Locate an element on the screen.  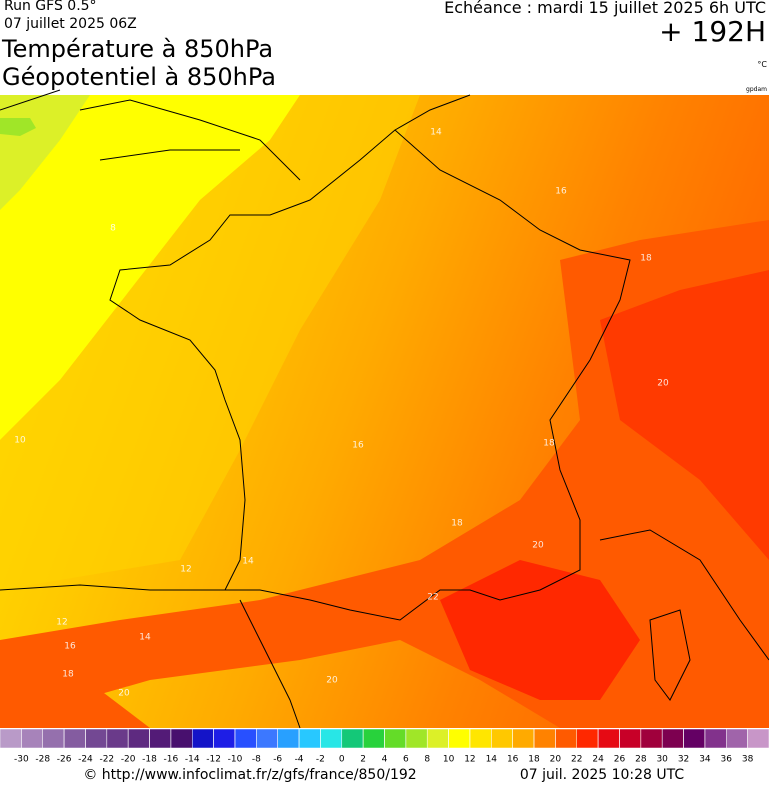
colorbar-tick-label: 14 is located at coordinates (492, 760).